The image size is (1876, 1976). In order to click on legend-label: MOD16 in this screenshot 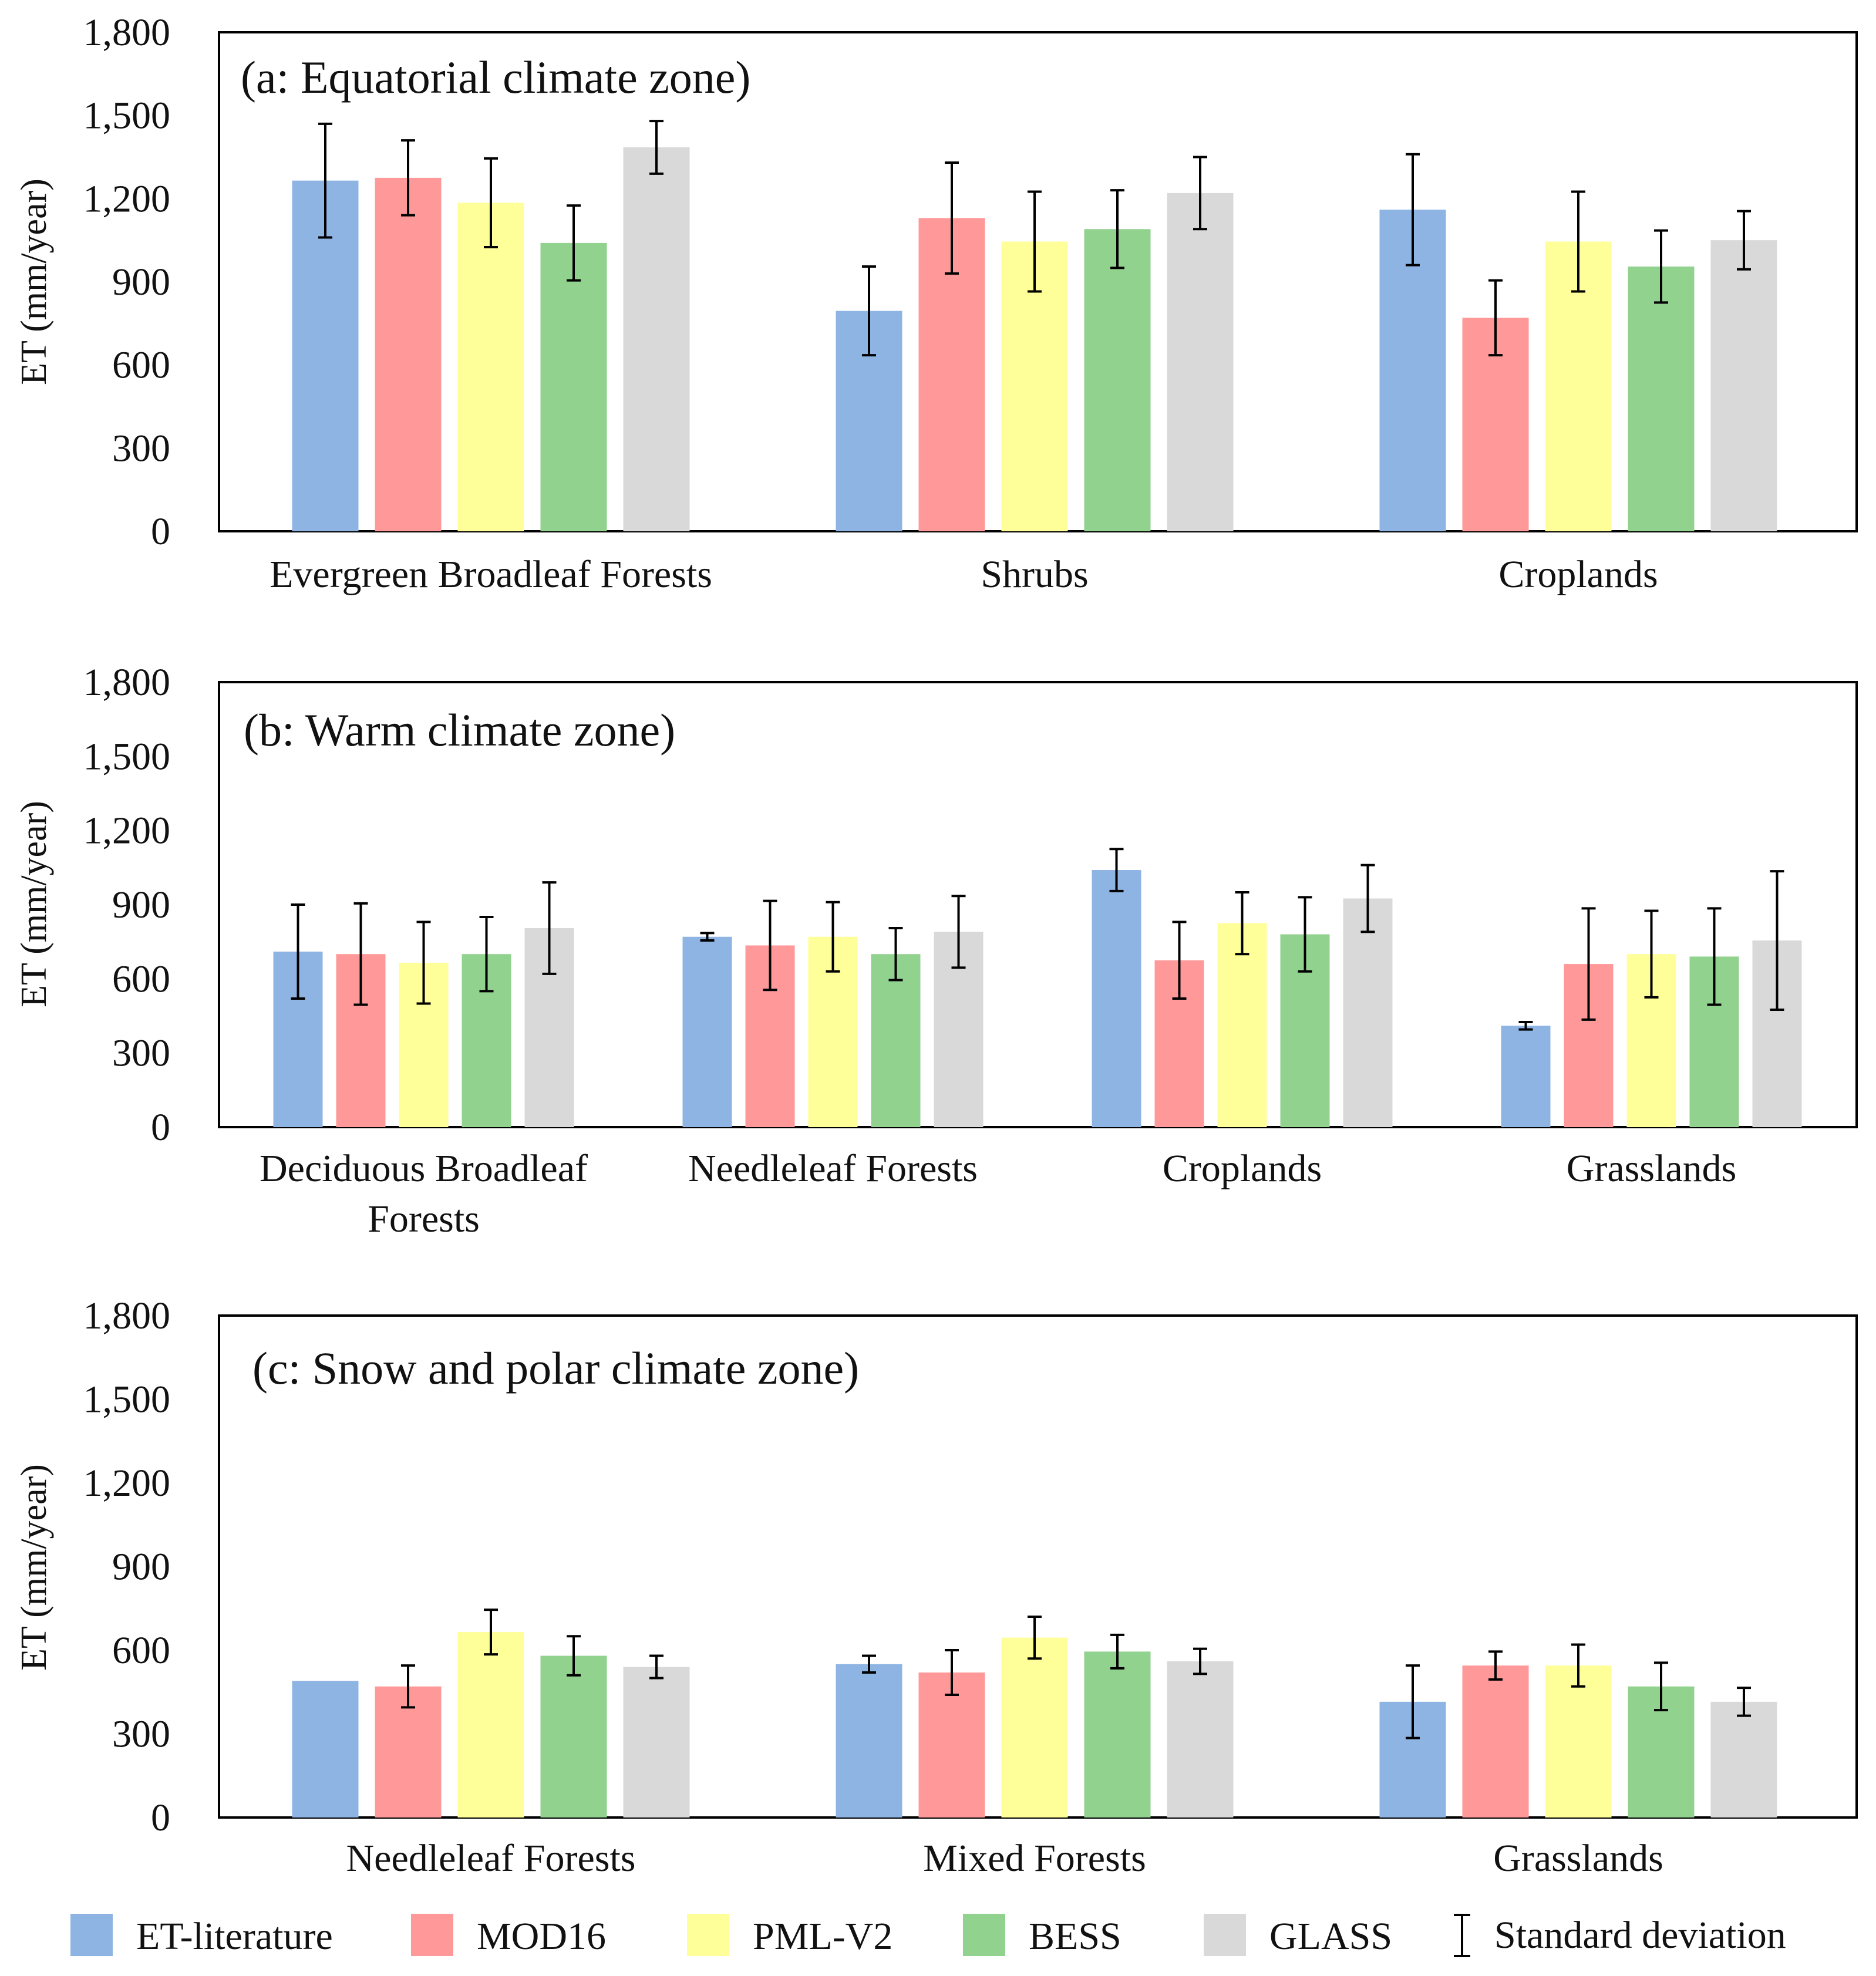, I will do `click(541, 1936)`.